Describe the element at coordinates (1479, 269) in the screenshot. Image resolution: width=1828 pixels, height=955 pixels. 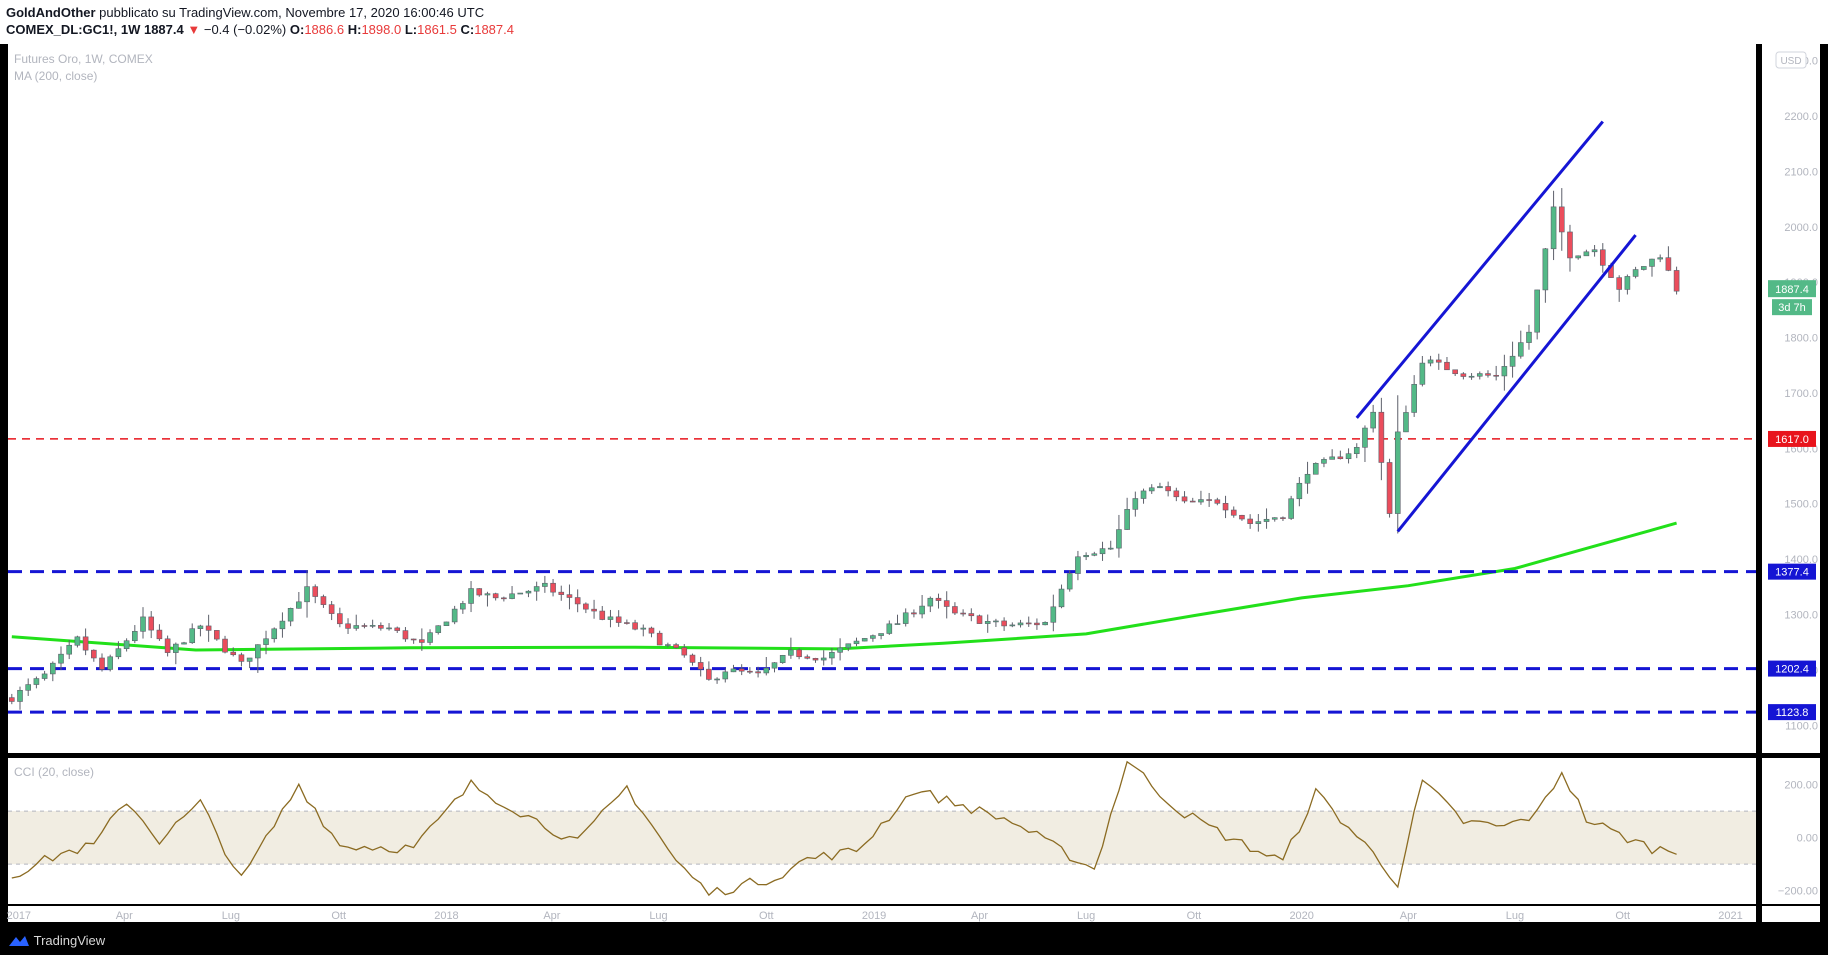
I see `channel-trend-line` at that location.